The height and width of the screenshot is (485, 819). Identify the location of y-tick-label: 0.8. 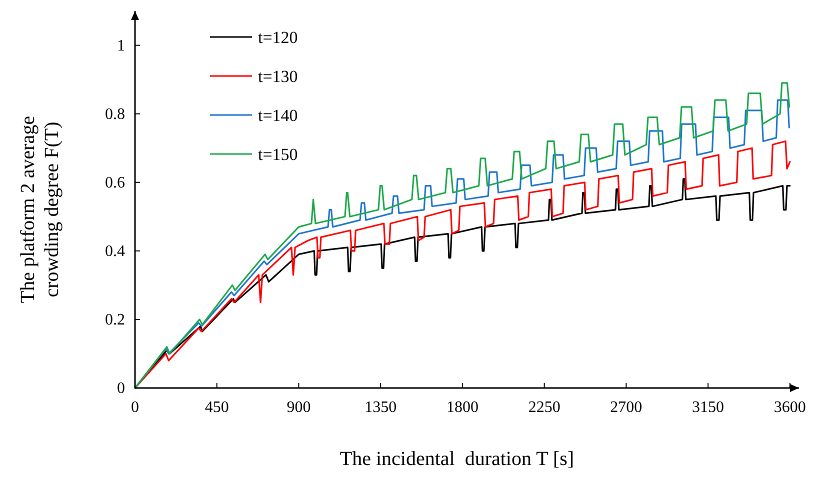
(115, 114).